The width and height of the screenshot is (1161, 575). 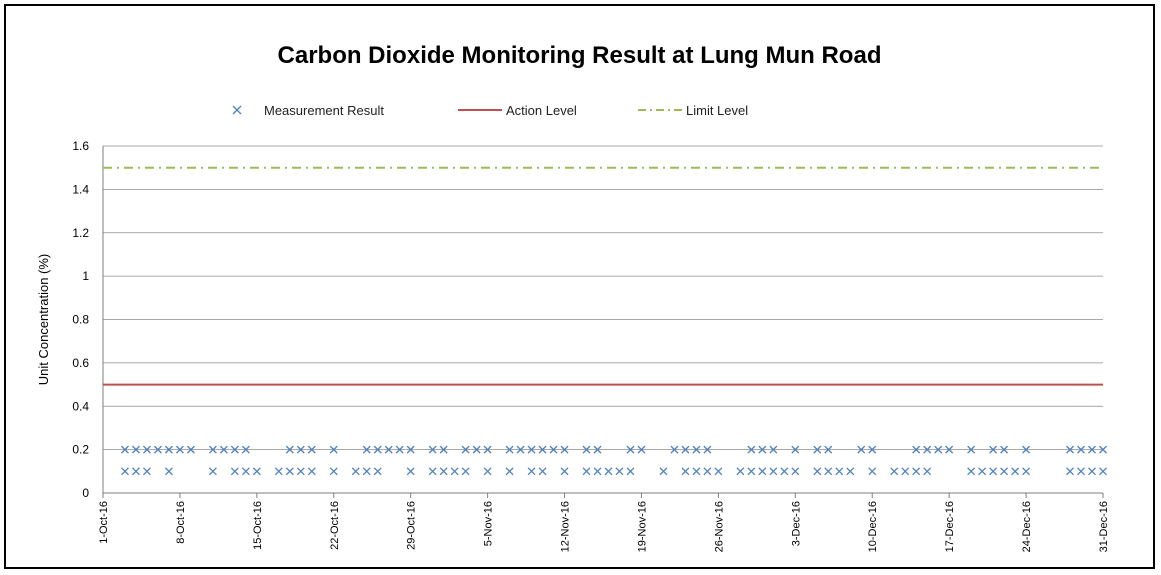 What do you see at coordinates (80, 450) in the screenshot?
I see `y-tick-label: 0.2` at bounding box center [80, 450].